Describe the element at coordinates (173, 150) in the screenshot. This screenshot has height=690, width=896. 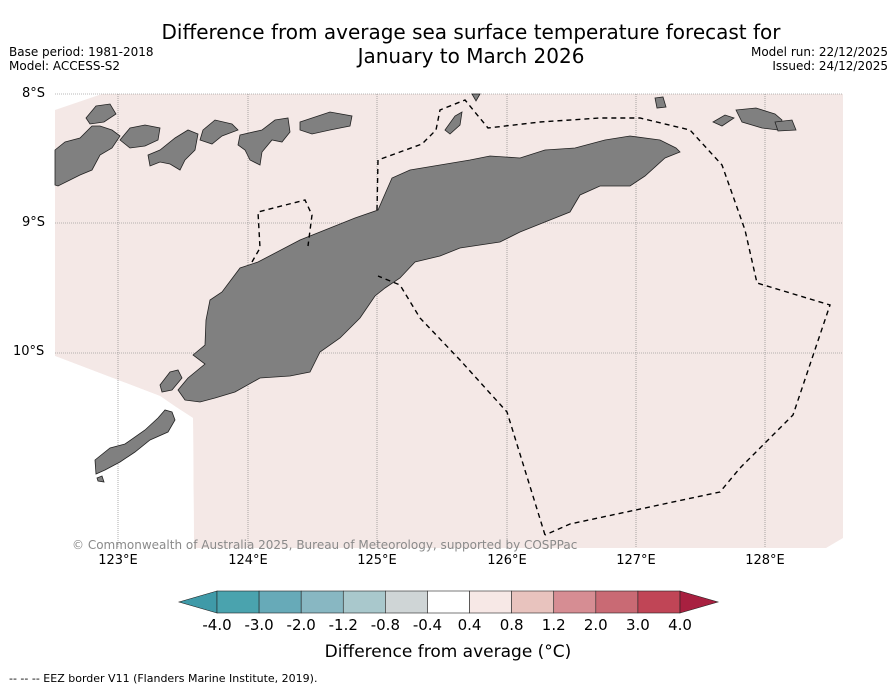
I see `lembata-island` at that location.